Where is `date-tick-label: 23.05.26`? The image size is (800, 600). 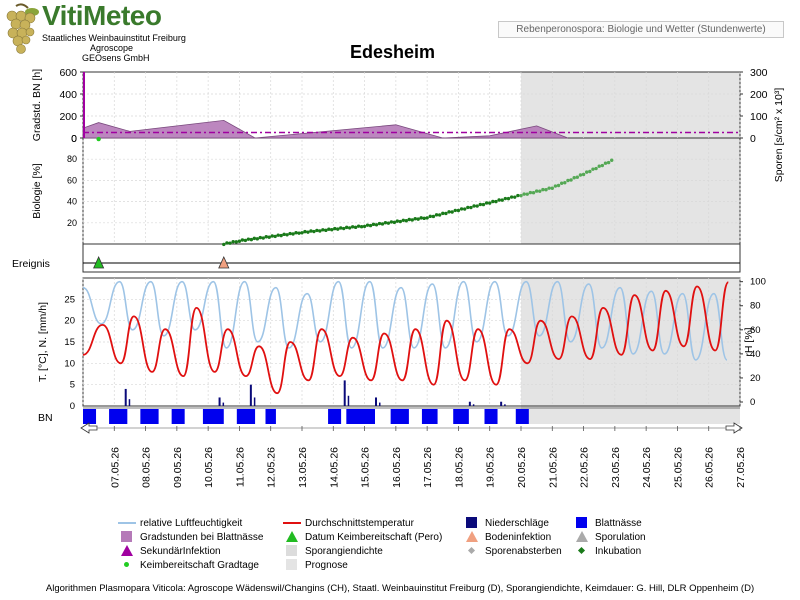
date-tick-label: 23.05.26 is located at coordinates (616, 467).